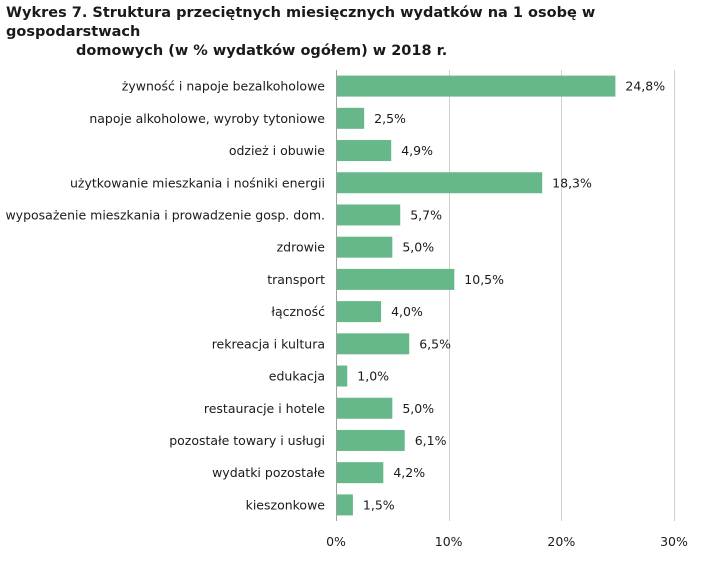 Image resolution: width=705 pixels, height=567 pixels. What do you see at coordinates (286, 504) in the screenshot?
I see `category-label: kieszonkowe` at bounding box center [286, 504].